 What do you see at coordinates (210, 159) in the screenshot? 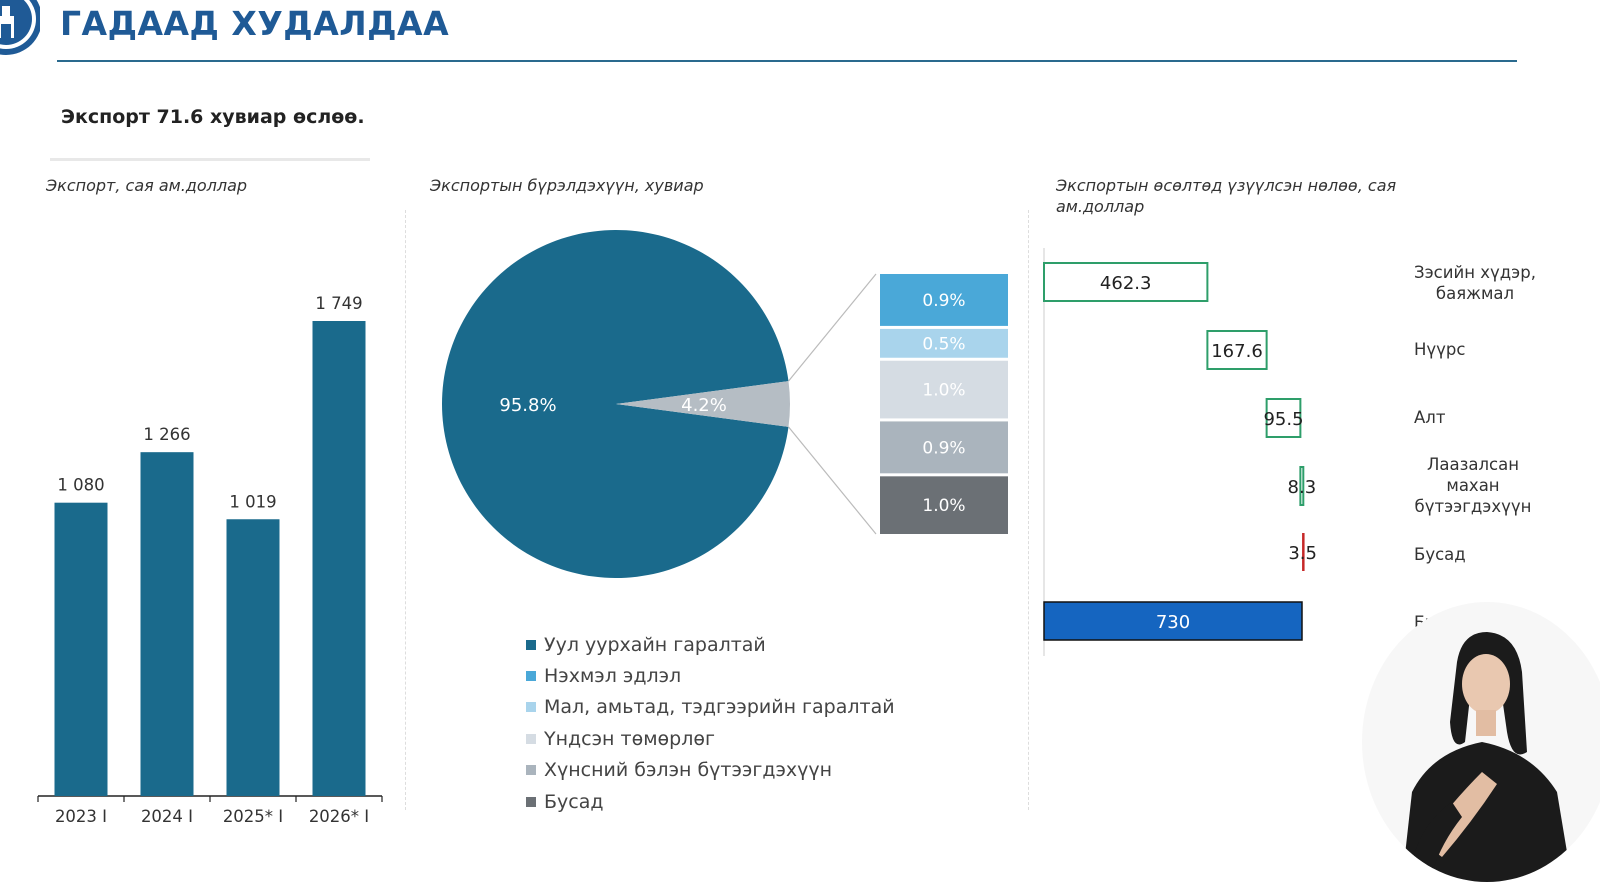
I see `headline-divider` at bounding box center [210, 159].